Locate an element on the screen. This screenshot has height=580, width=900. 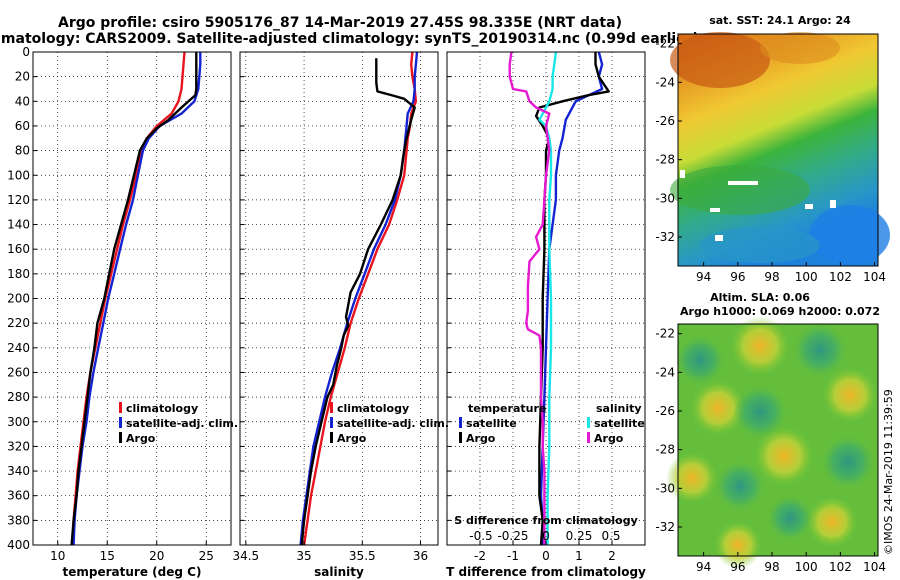
series-argo is located at coordinates (358, 301).